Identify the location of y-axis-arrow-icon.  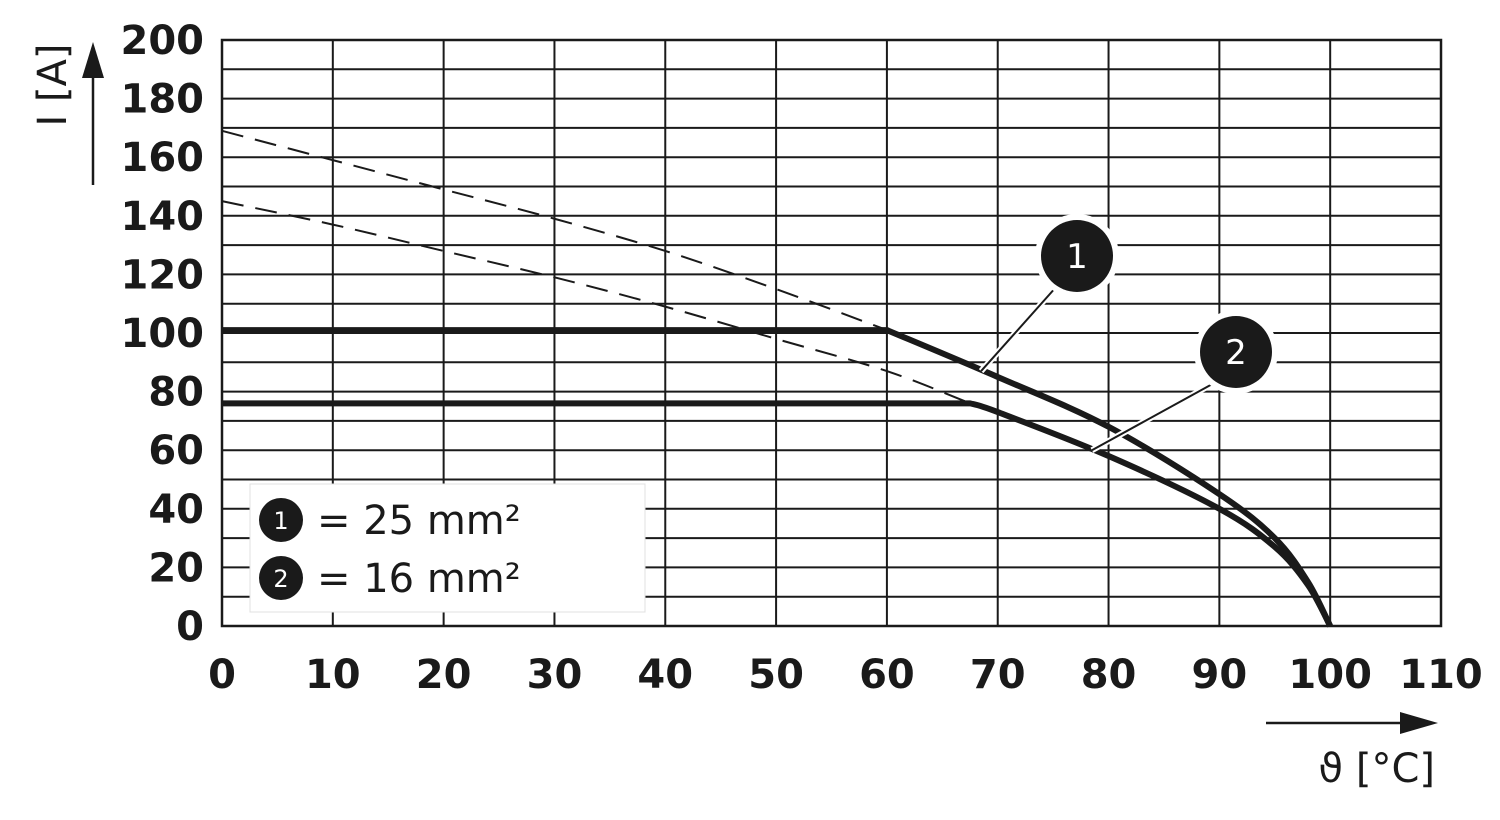
(93, 60).